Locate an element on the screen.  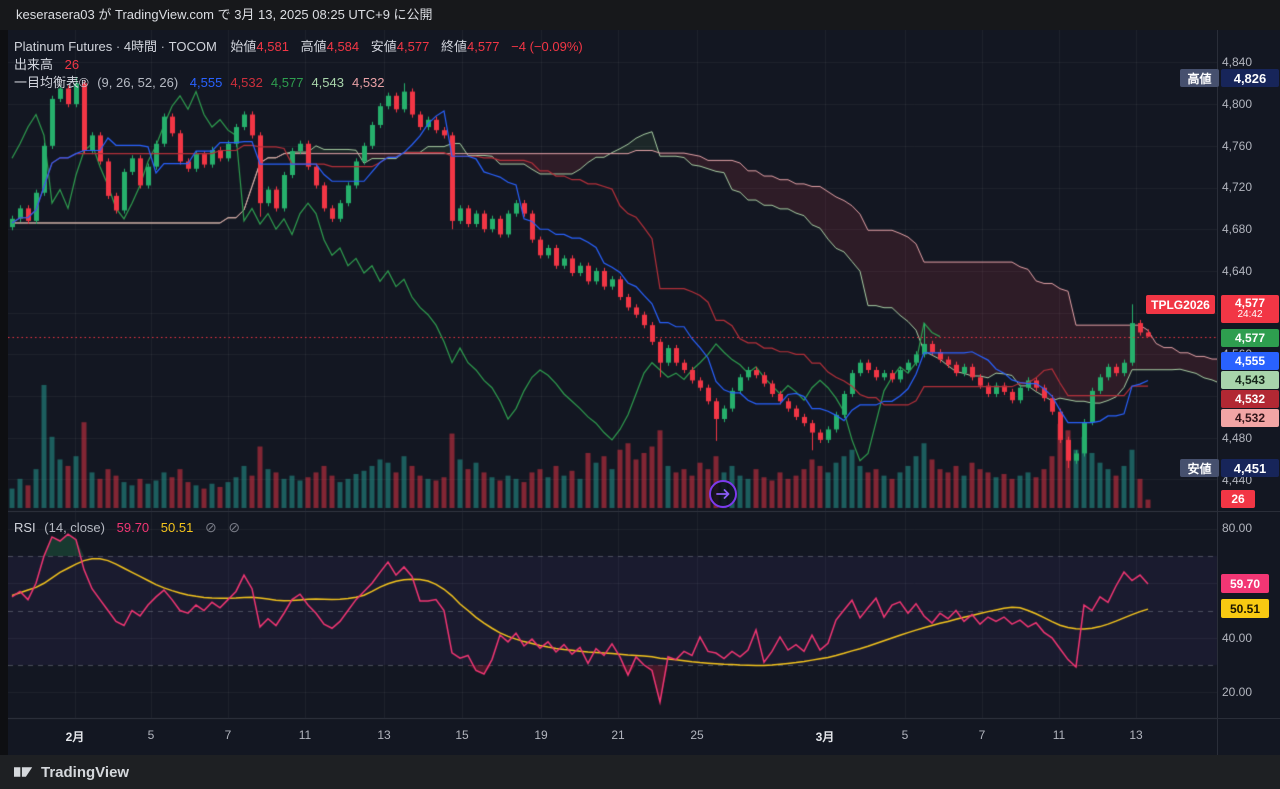
time-label-21: 21 is located at coordinates (618, 735).